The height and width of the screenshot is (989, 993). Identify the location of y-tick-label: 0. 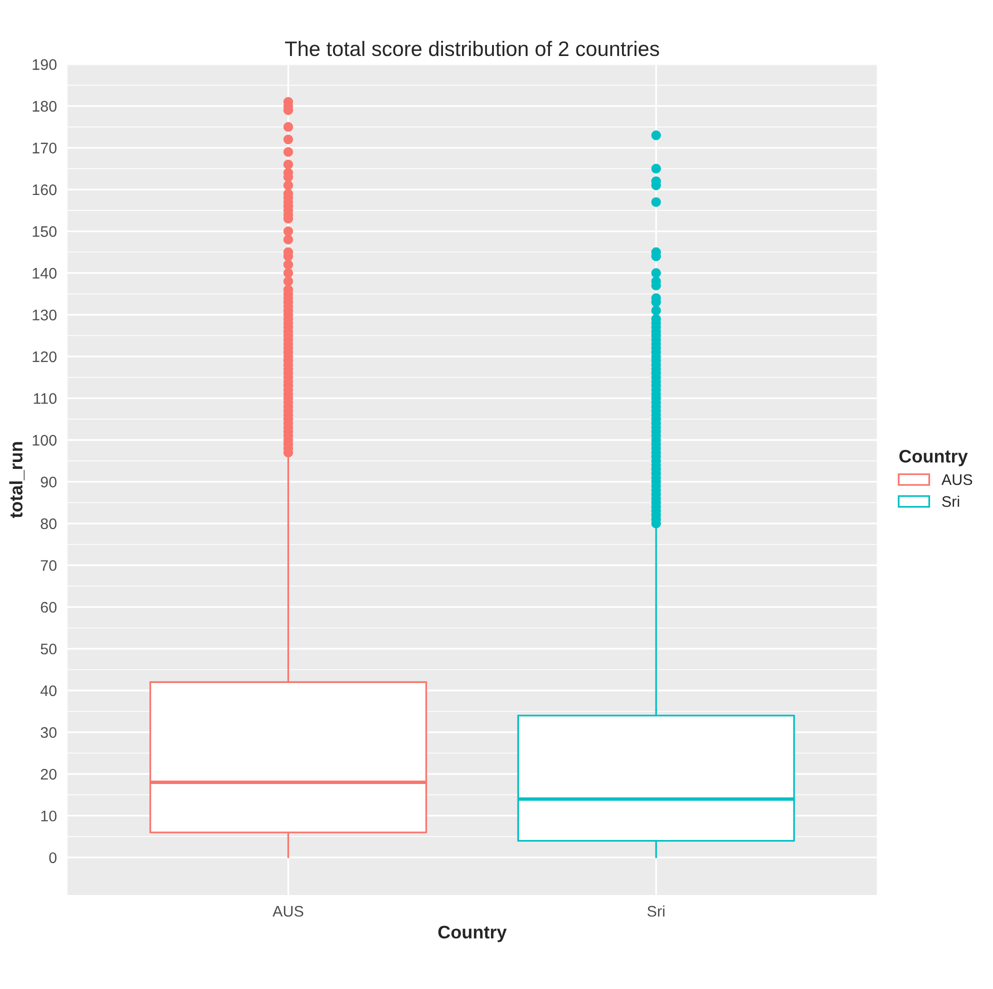
(53, 858).